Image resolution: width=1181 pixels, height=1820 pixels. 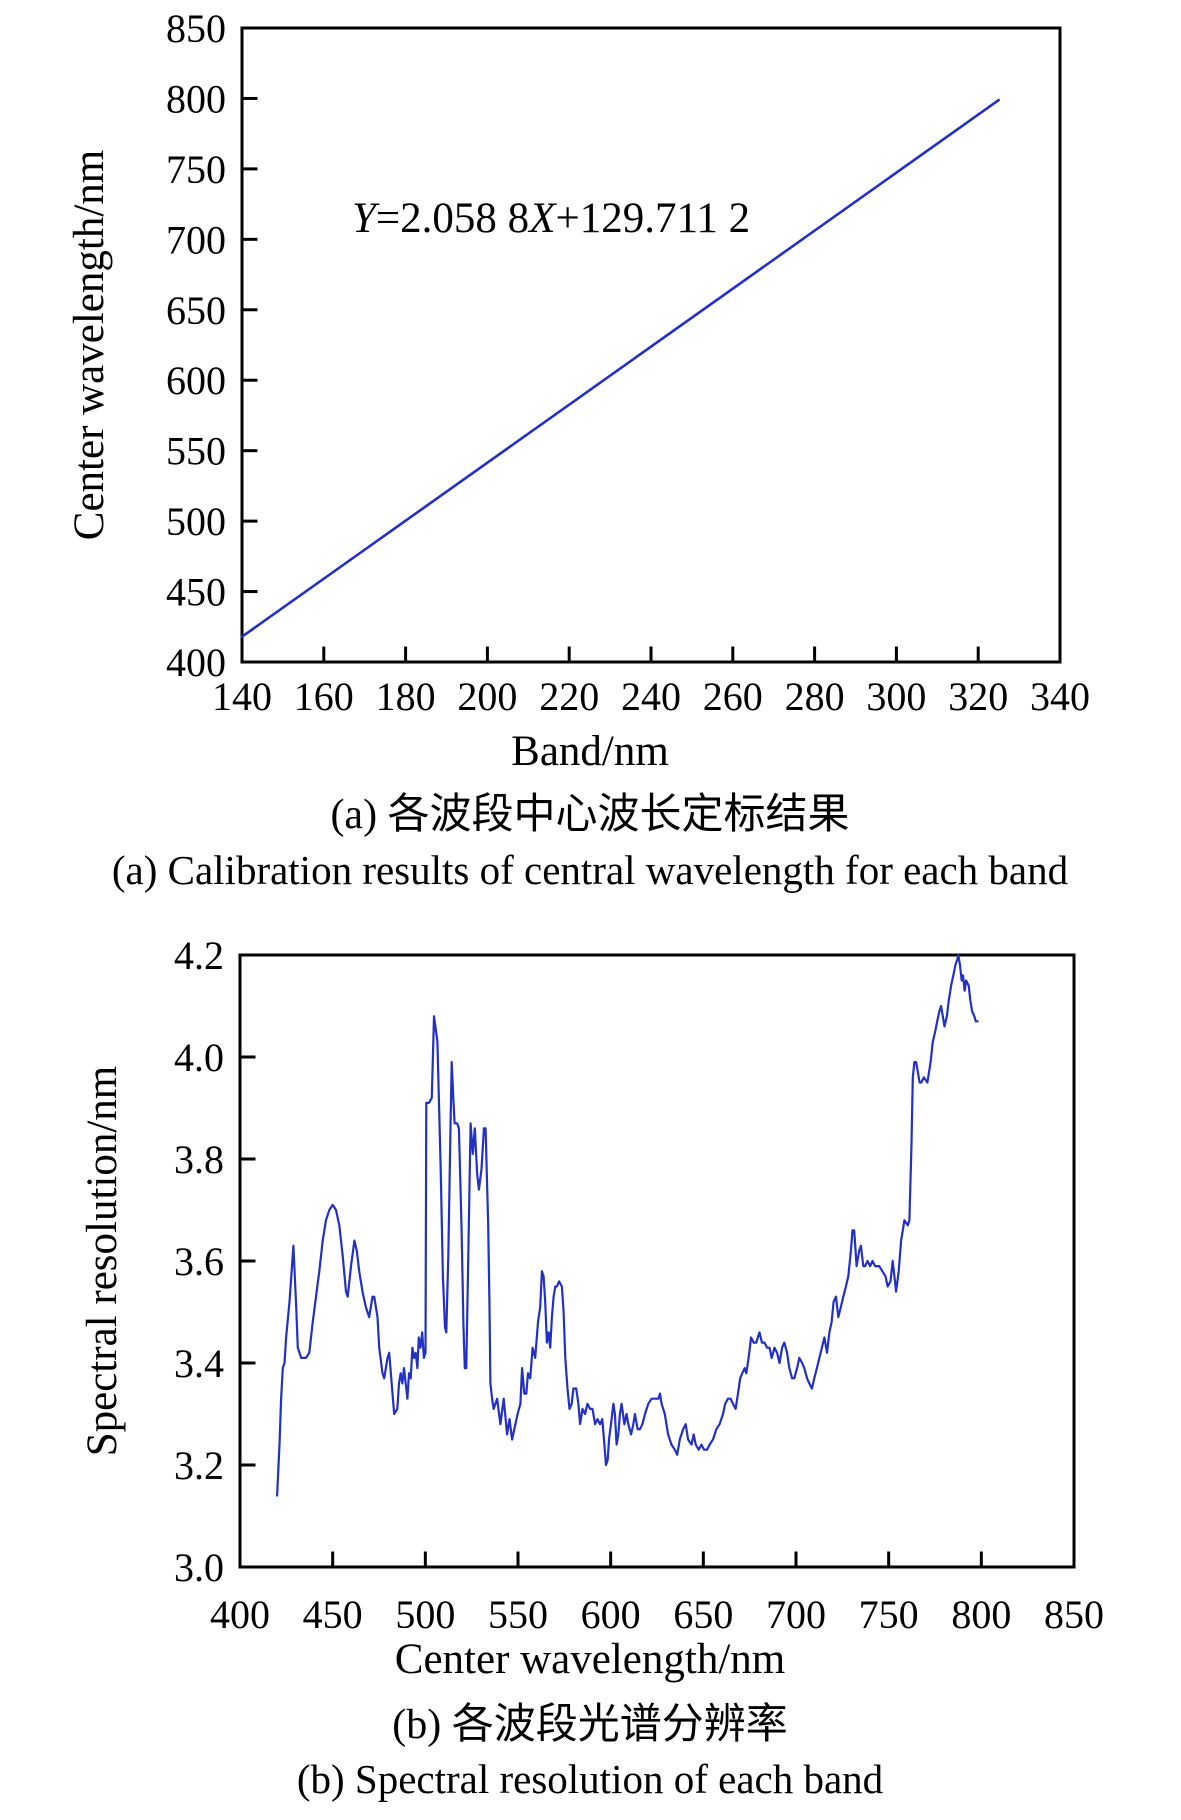 I want to click on x-tick-label: 260, so click(x=733, y=696).